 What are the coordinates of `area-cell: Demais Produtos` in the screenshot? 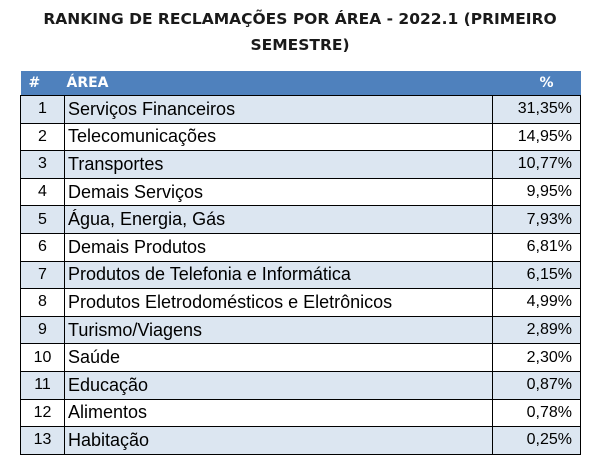 It's located at (278, 247).